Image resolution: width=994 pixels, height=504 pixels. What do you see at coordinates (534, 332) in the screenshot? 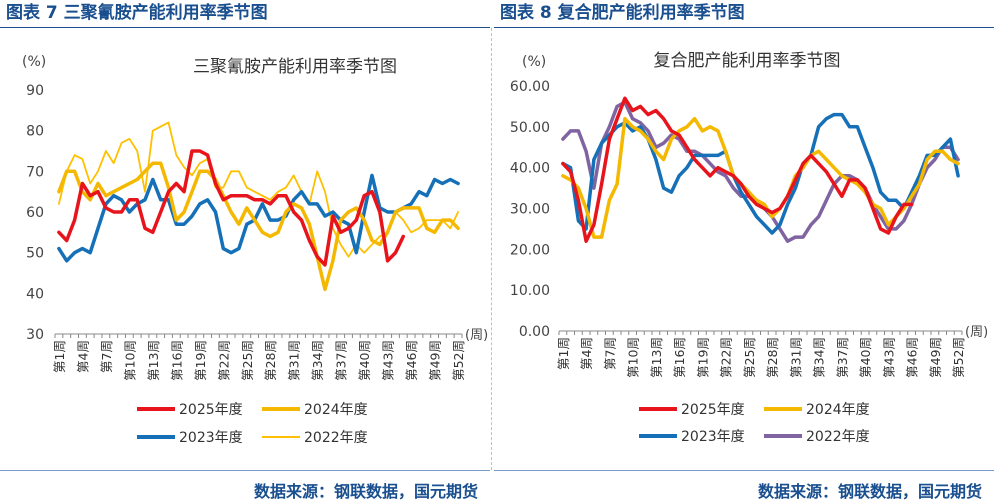
I see `y-tick-label: 0.00` at bounding box center [534, 332].